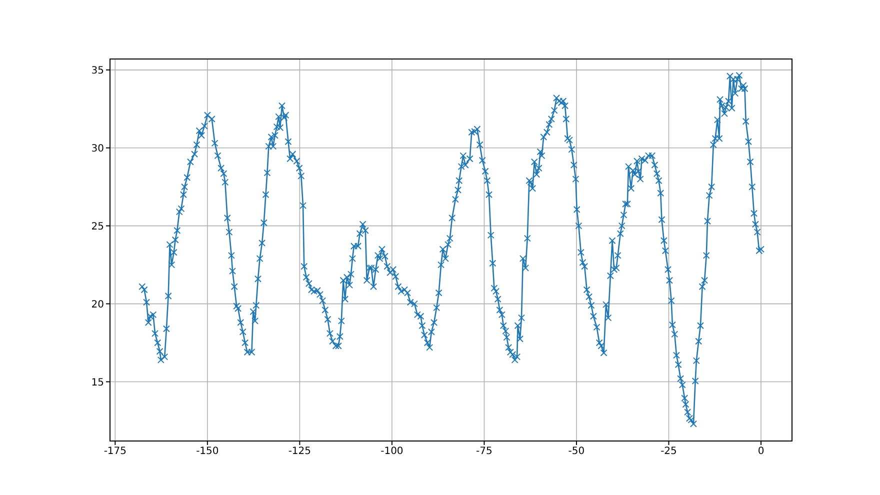 Image resolution: width=880 pixels, height=495 pixels. Describe the element at coordinates (97, 226) in the screenshot. I see `y-tick-label: 25` at that location.